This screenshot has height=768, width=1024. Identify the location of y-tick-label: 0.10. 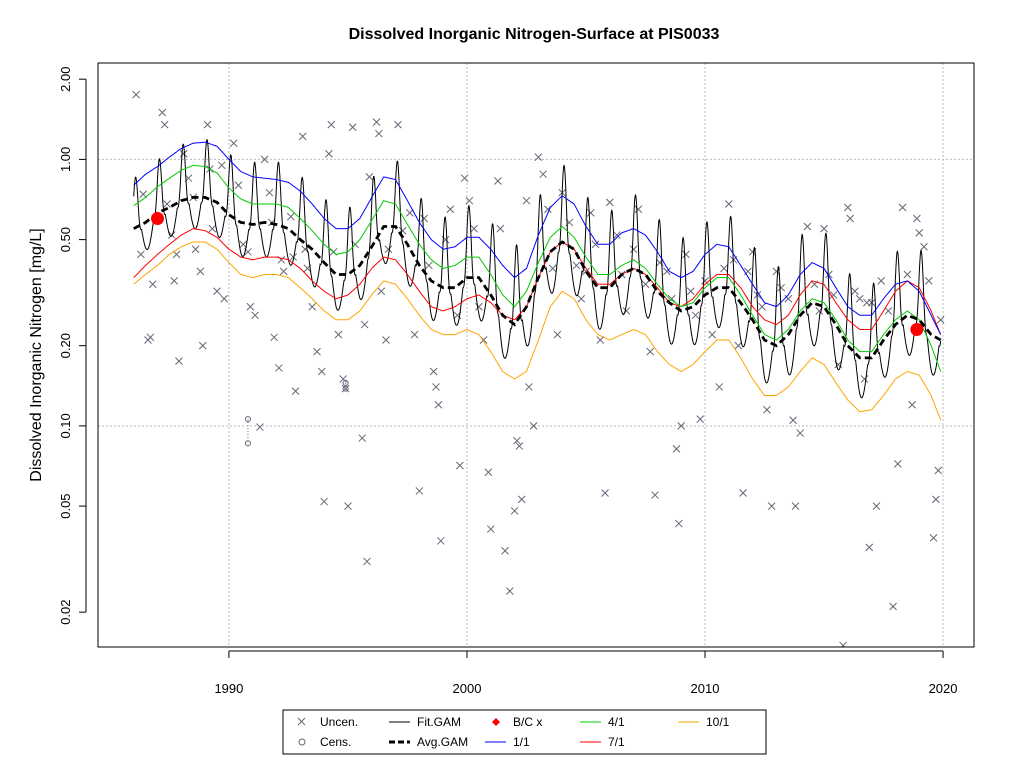
(65, 425).